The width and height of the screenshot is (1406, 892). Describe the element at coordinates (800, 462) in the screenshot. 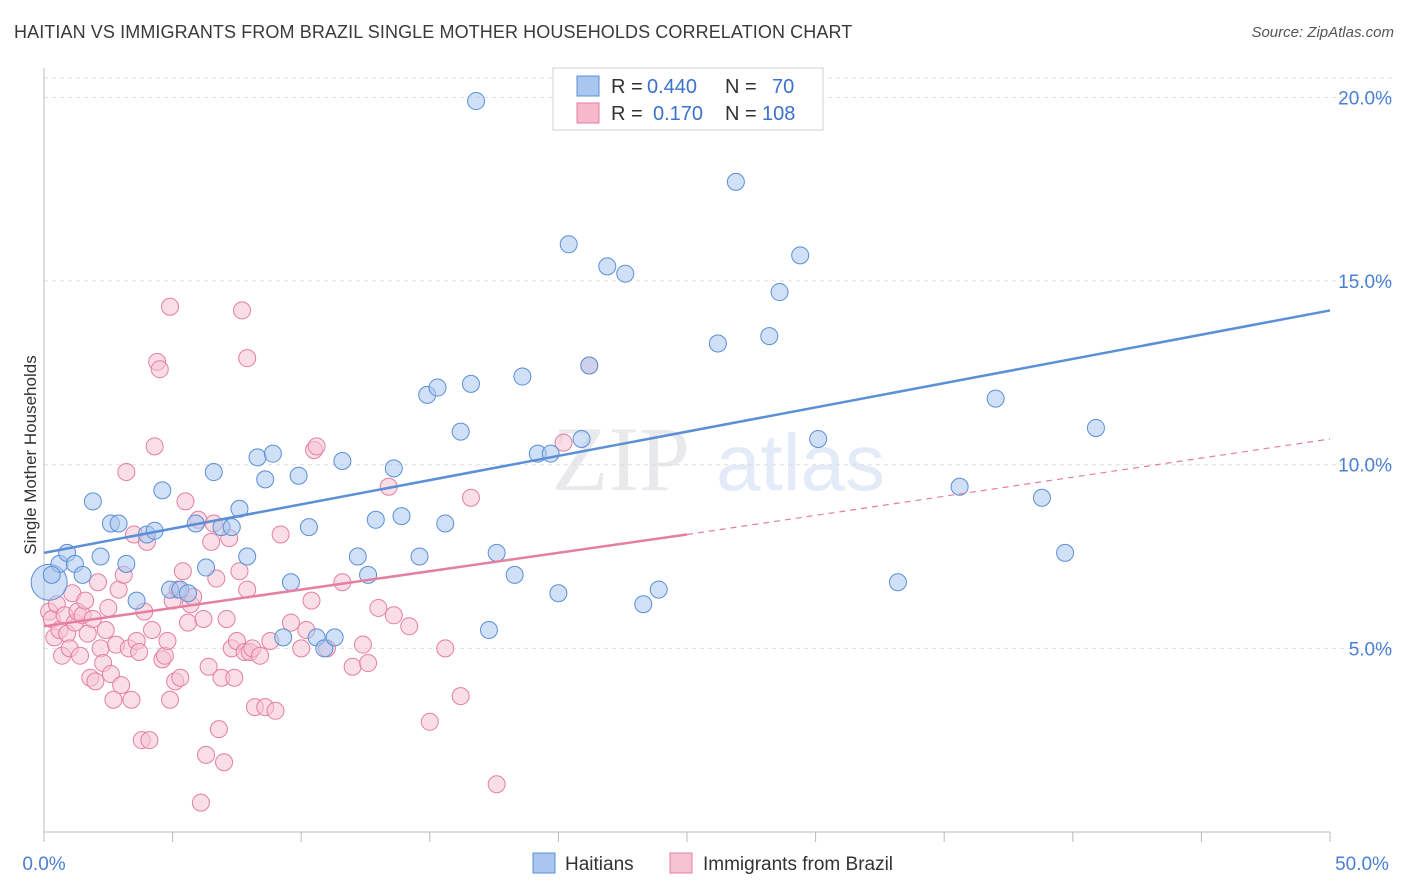

I see `watermark-atlas: atlas` at that location.